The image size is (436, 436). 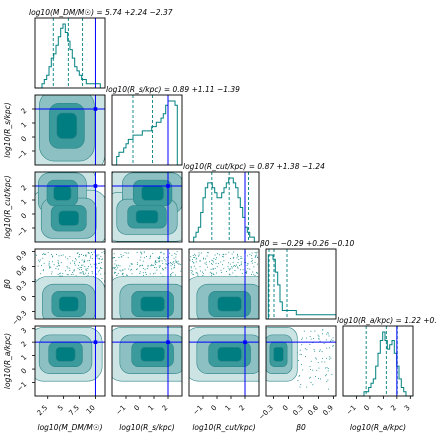 I want to click on x-tick-label-ra: 1, so click(x=380, y=408).